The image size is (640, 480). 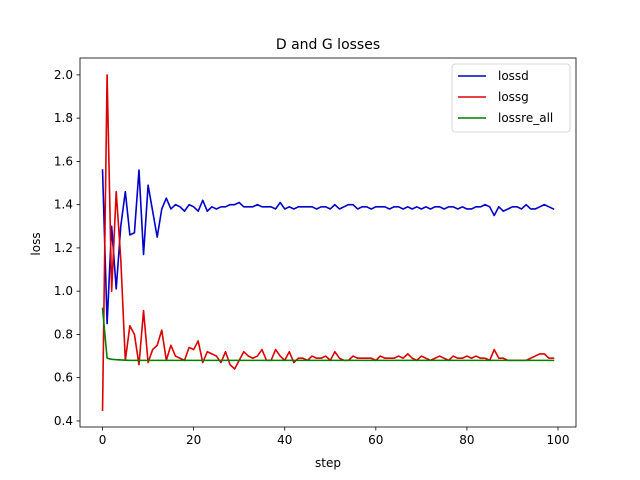 What do you see at coordinates (63, 161) in the screenshot?
I see `y-tick-label: 1.6` at bounding box center [63, 161].